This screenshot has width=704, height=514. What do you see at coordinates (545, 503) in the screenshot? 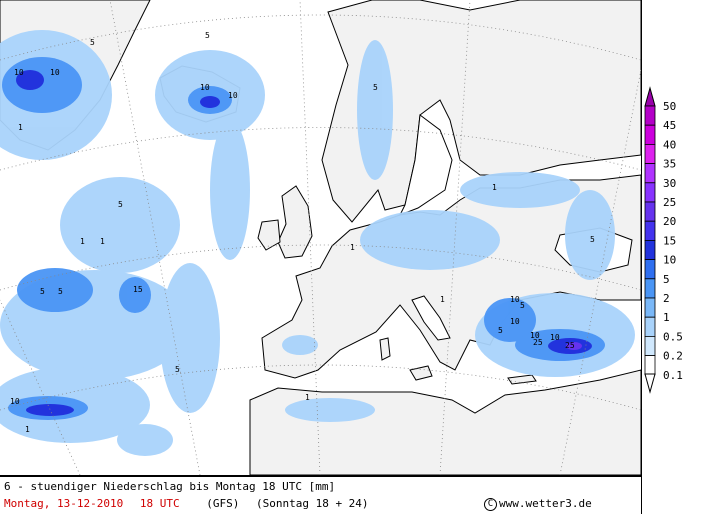
I see `credit-text: www.wetter3.de` at bounding box center [545, 503].